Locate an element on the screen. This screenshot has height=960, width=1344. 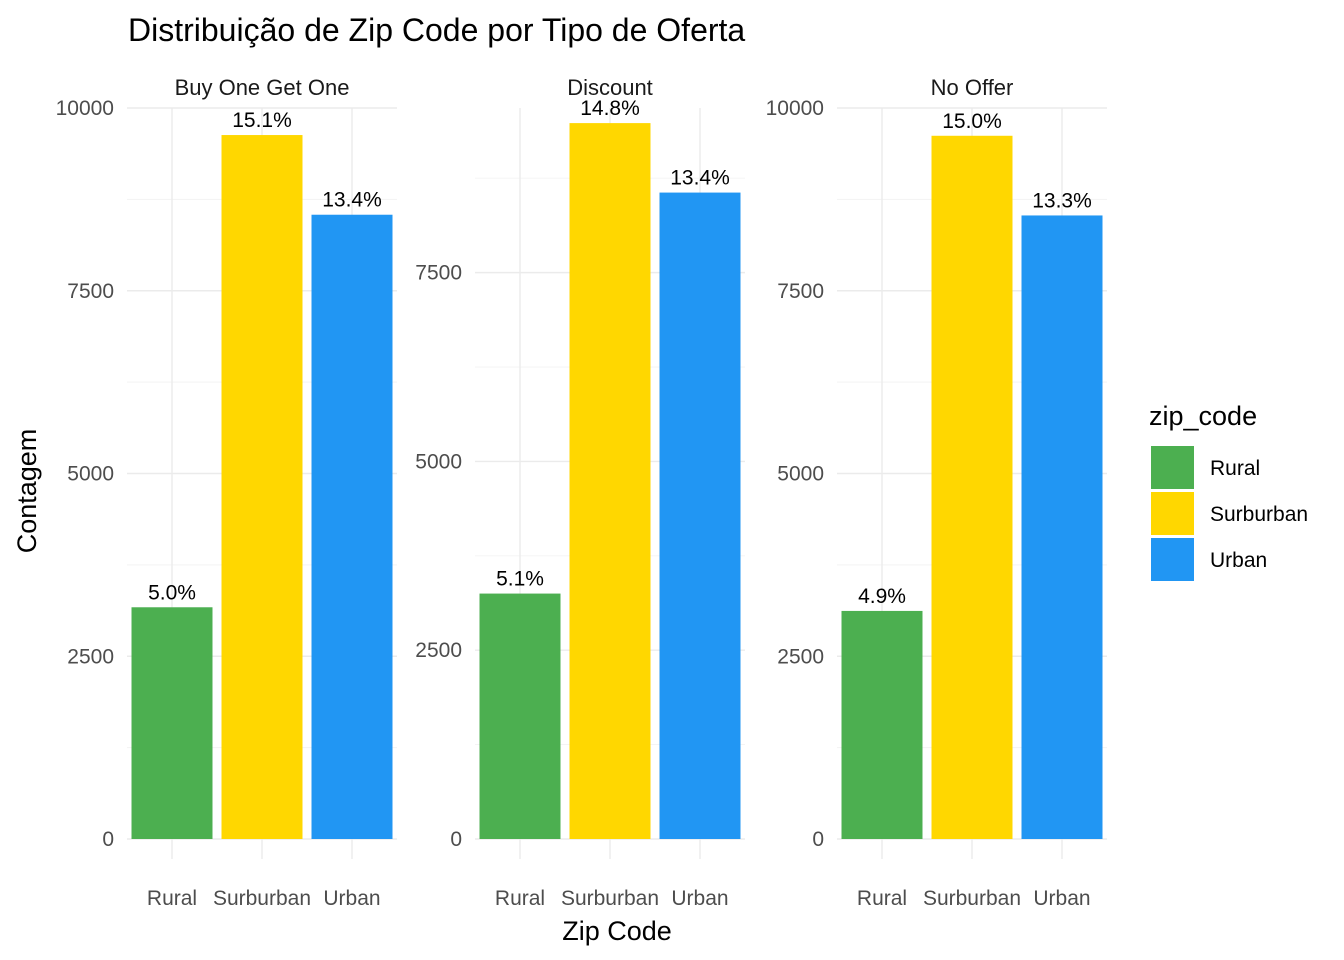
bar-data-label: 4.9% is located at coordinates (882, 596).